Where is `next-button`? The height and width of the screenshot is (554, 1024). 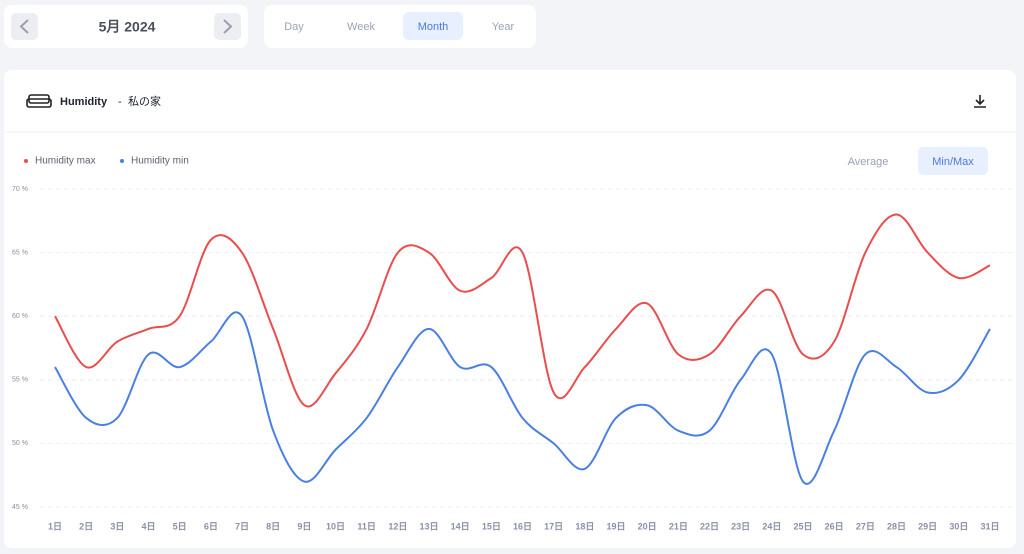 next-button is located at coordinates (227, 26).